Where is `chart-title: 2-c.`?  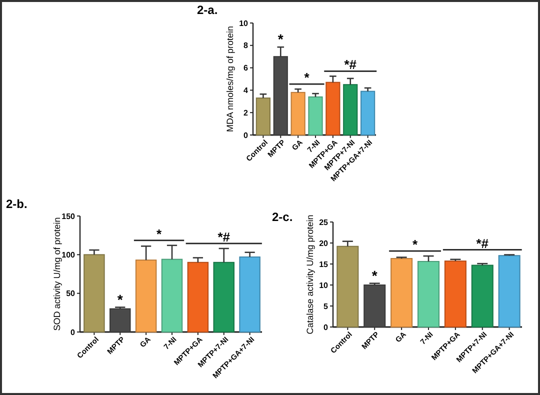 chart-title: 2-c. is located at coordinates (282, 217).